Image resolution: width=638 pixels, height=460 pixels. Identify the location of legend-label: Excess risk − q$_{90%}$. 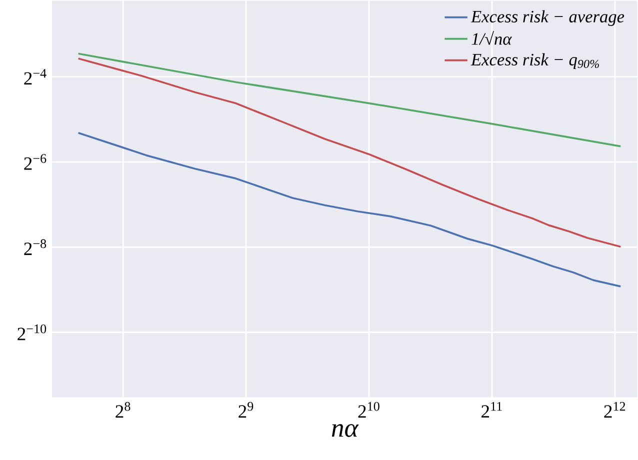
(534, 61).